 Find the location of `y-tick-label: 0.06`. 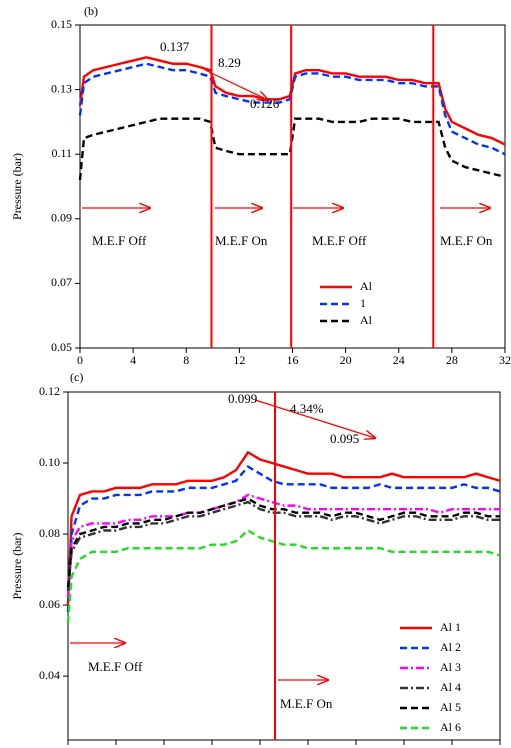

y-tick-label: 0.06 is located at coordinates (49, 604).